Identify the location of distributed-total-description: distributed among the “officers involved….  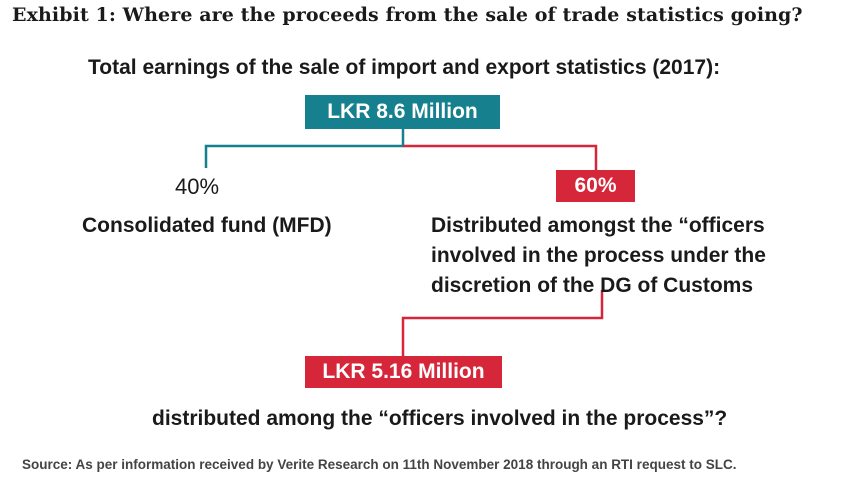
(440, 418).